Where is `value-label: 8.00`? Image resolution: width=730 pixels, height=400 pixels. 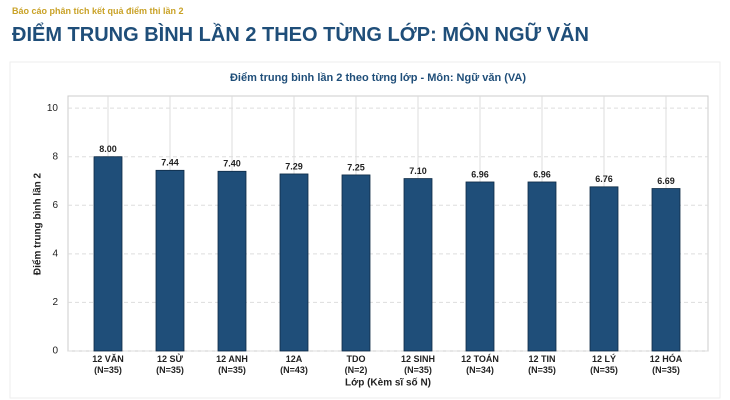
value-label: 8.00 is located at coordinates (108, 149).